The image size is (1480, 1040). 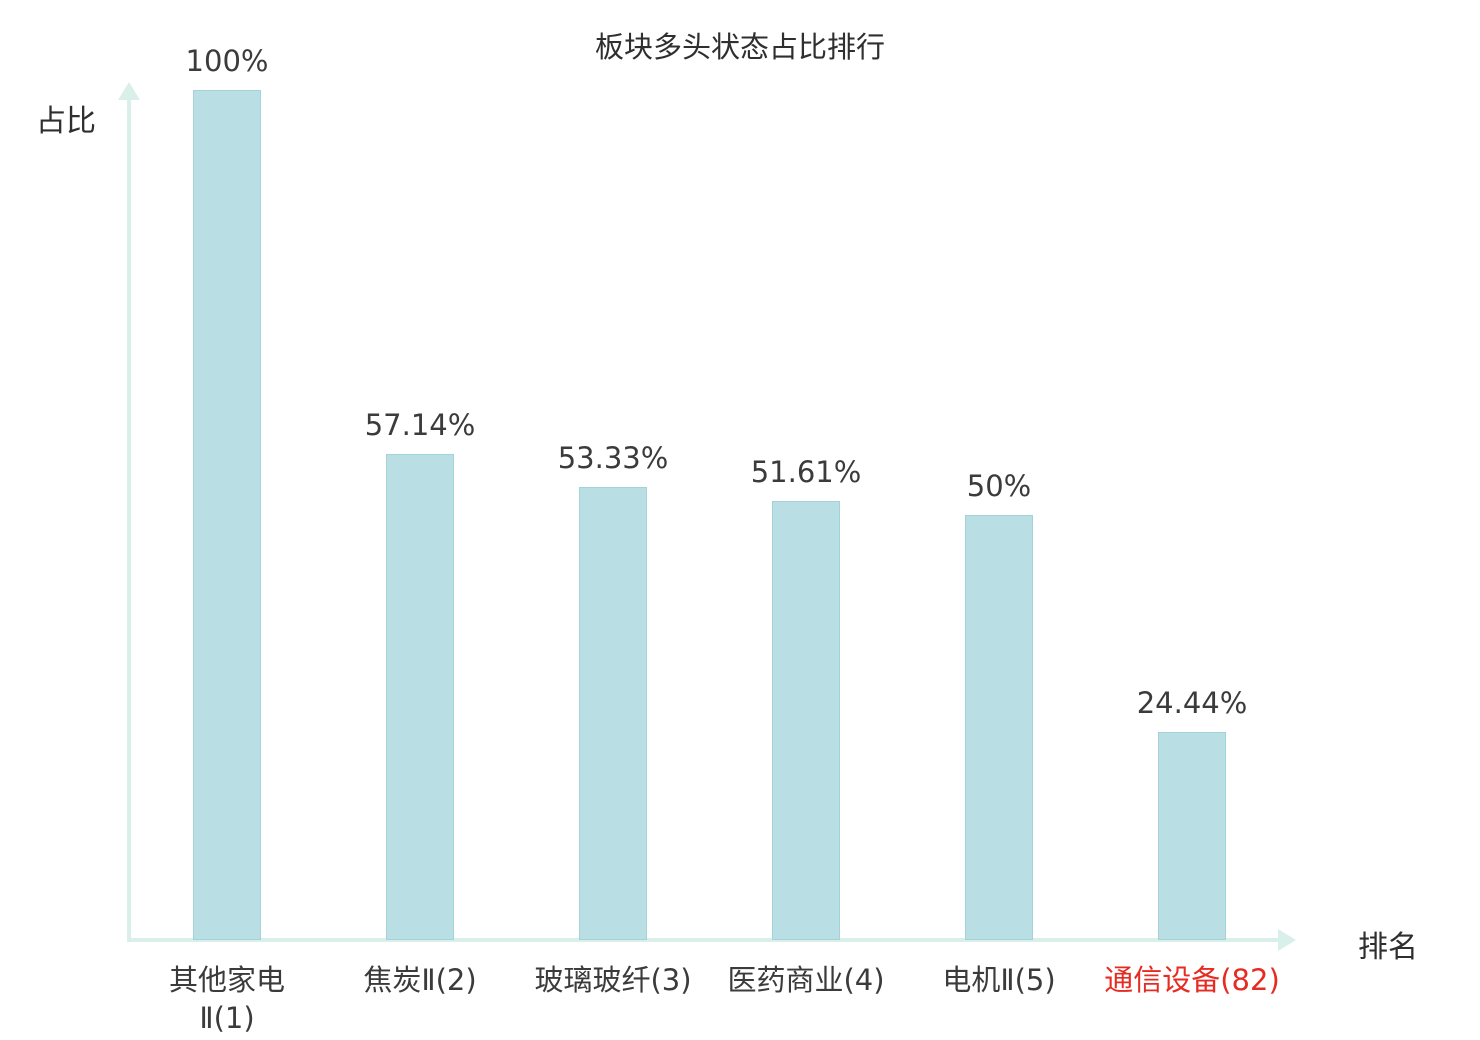 What do you see at coordinates (703, 940) in the screenshot?
I see `x-axis-line` at bounding box center [703, 940].